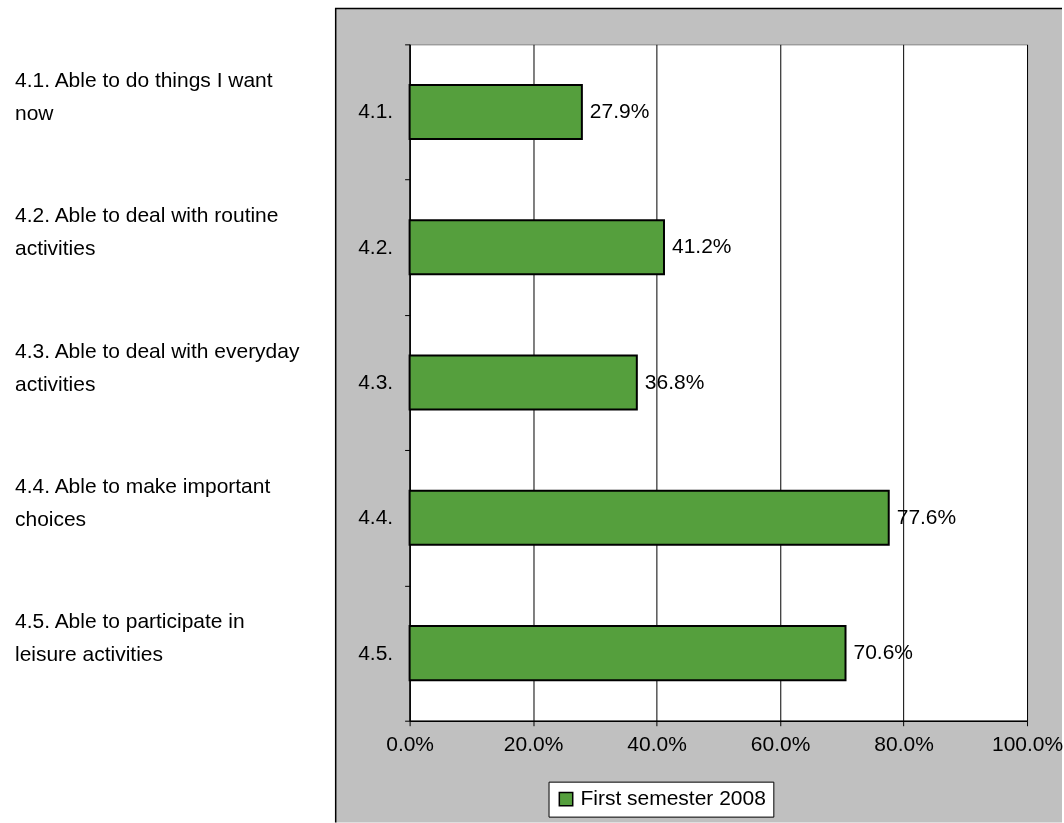 The width and height of the screenshot is (1064, 823). I want to click on text: 4.4. Able to make important choices, so click(142, 501).